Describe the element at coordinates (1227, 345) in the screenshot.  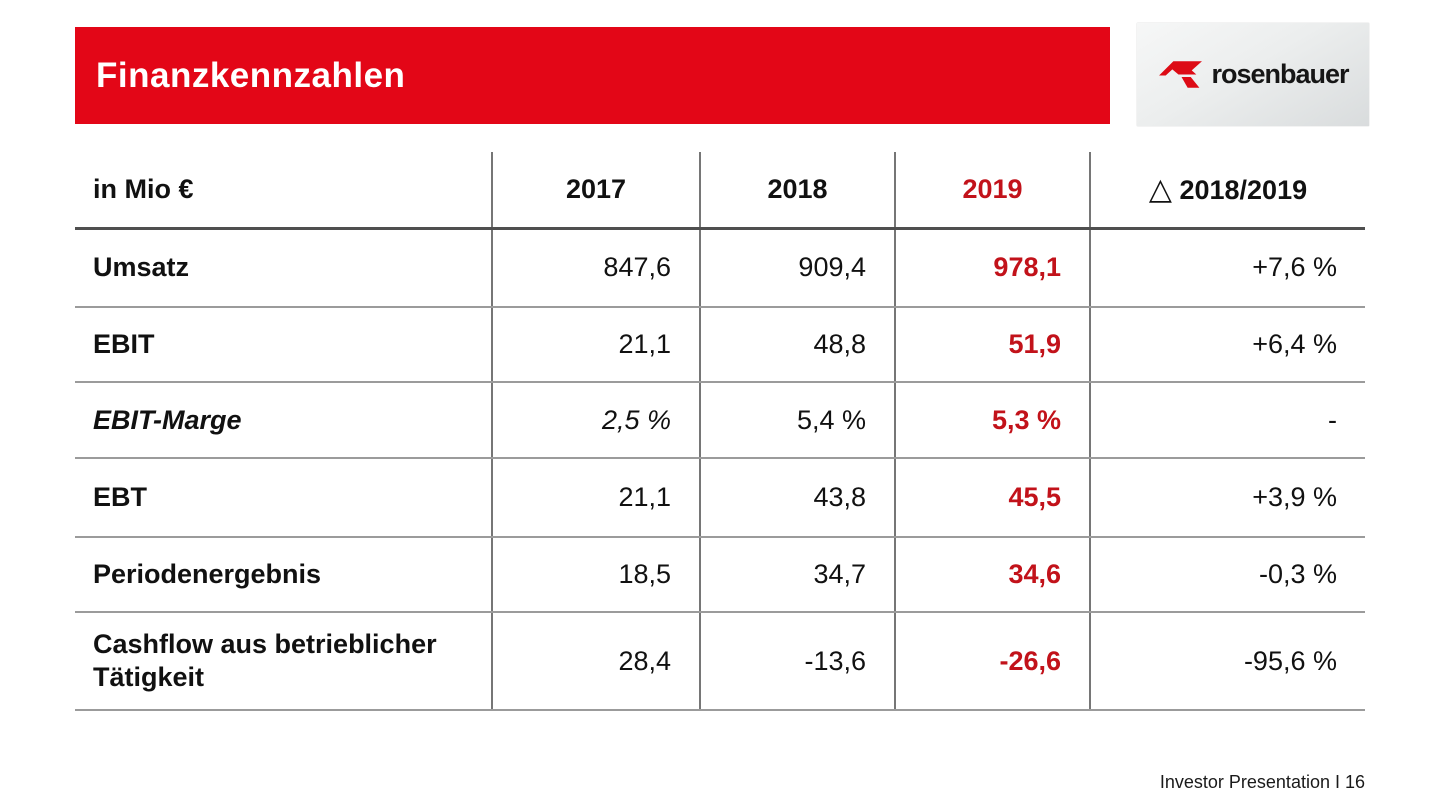
I see `value-delta: +6,4 %` at that location.